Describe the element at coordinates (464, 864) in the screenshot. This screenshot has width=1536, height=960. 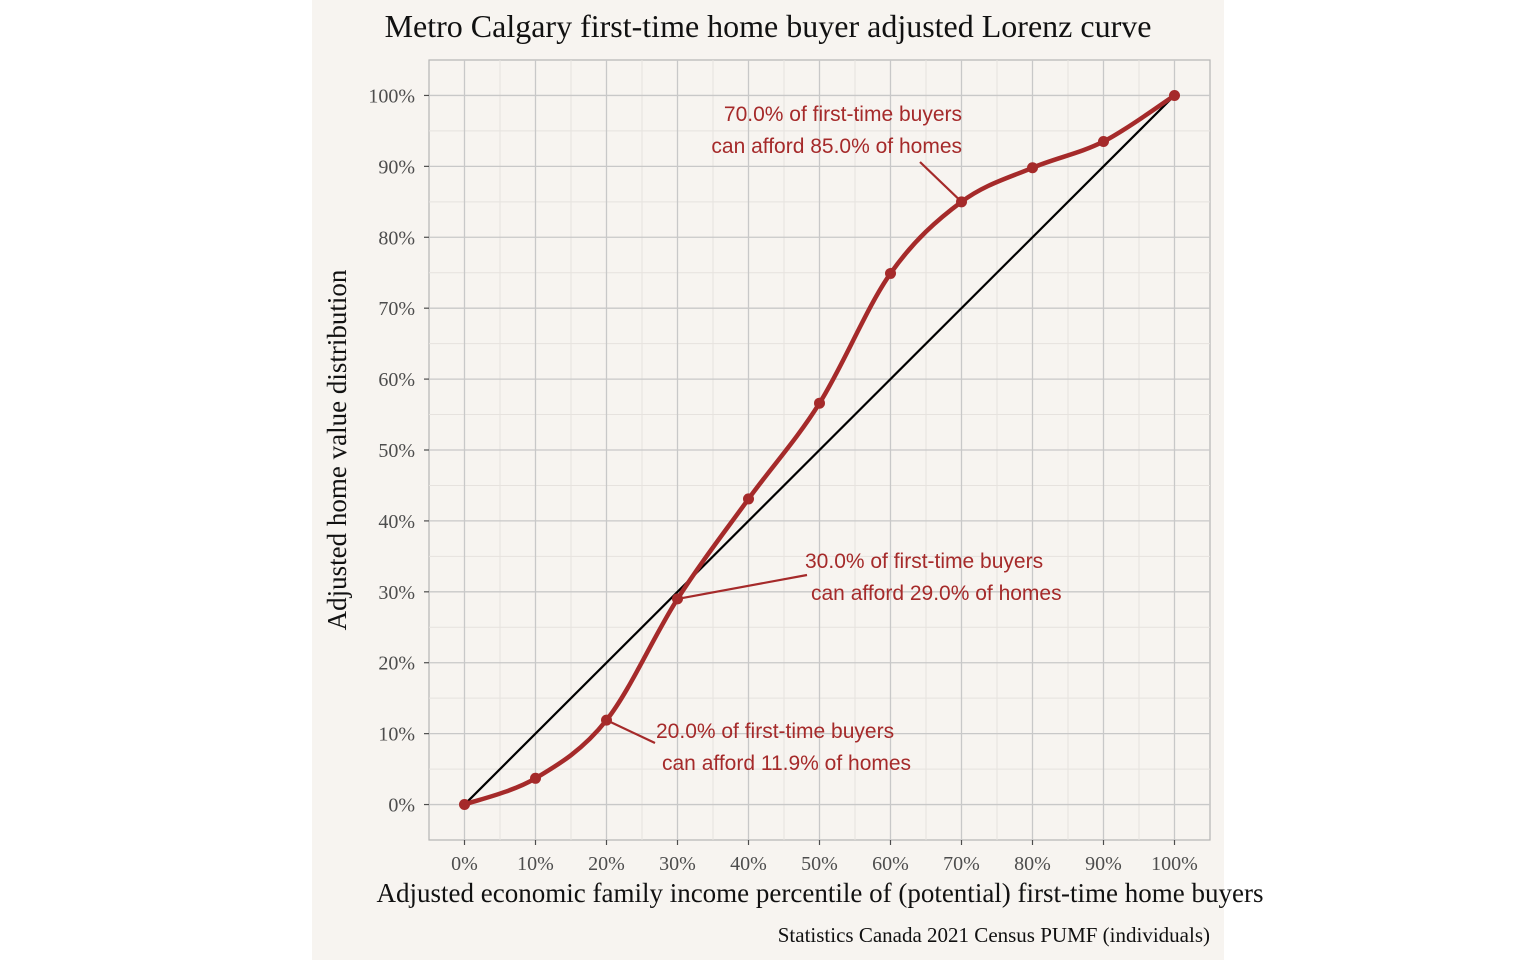
I see `x-tick-label: 0%` at that location.